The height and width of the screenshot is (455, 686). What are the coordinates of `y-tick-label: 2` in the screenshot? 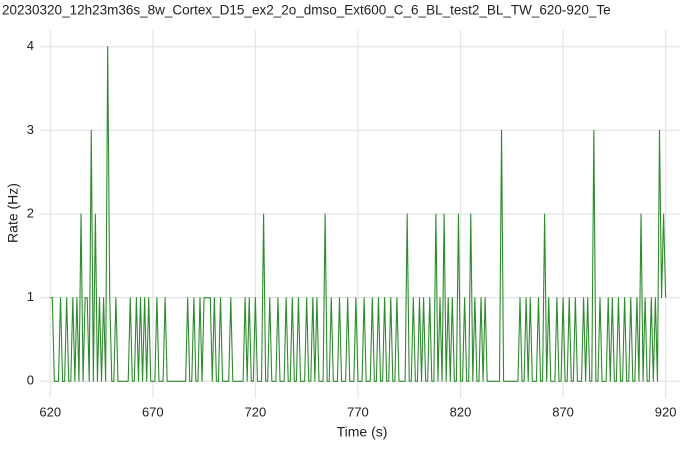 It's located at (30, 212).